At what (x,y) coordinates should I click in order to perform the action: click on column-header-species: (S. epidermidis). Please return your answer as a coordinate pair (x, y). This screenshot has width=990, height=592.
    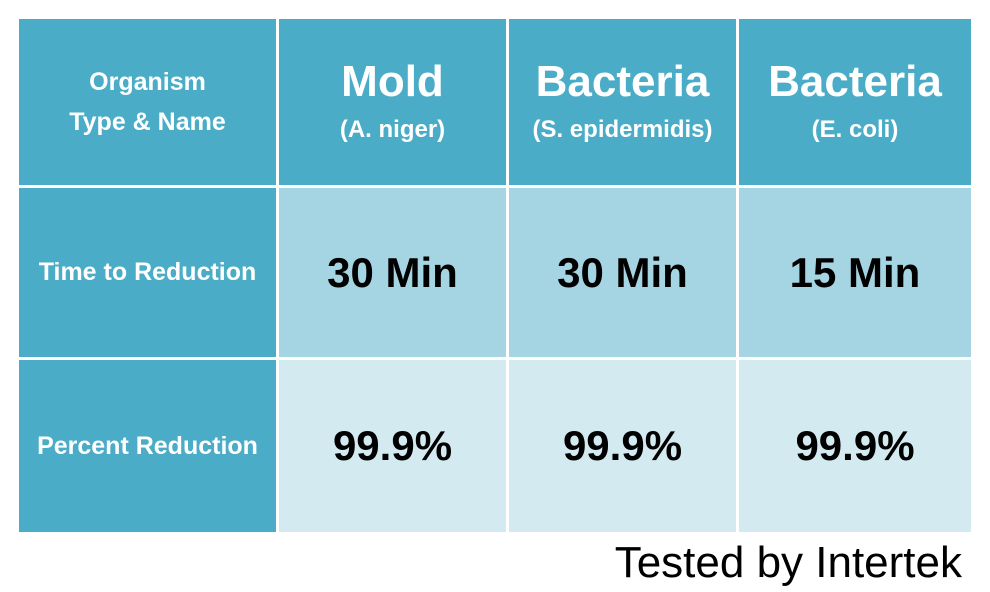
    Looking at the image, I should click on (622, 129).